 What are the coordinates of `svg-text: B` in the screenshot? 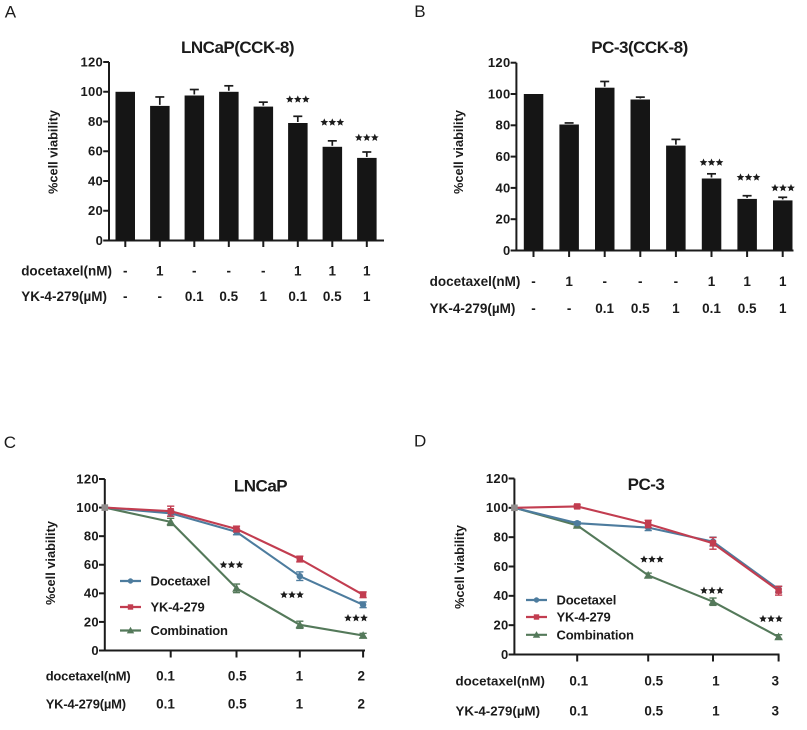 It's located at (419, 11).